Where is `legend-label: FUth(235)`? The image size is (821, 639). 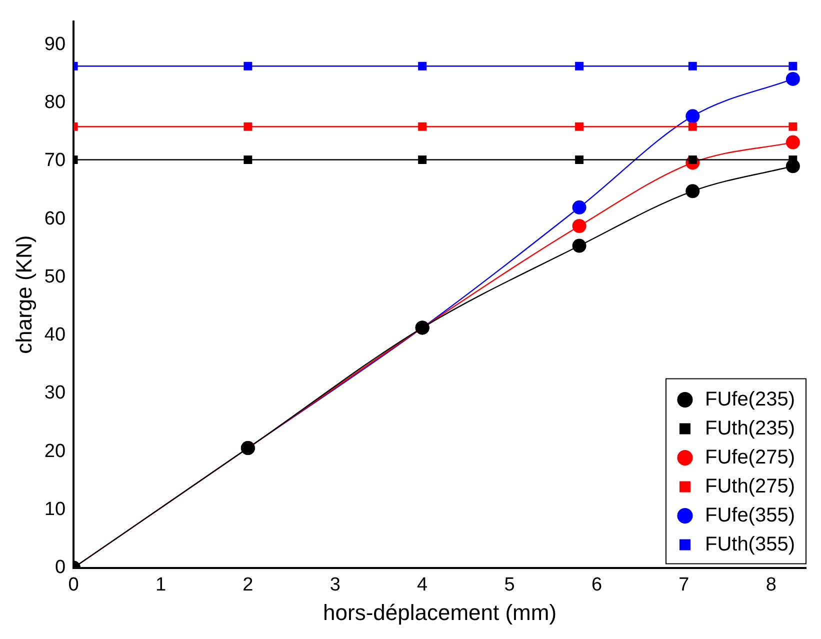
legend-label: FUth(235) is located at coordinates (749, 428).